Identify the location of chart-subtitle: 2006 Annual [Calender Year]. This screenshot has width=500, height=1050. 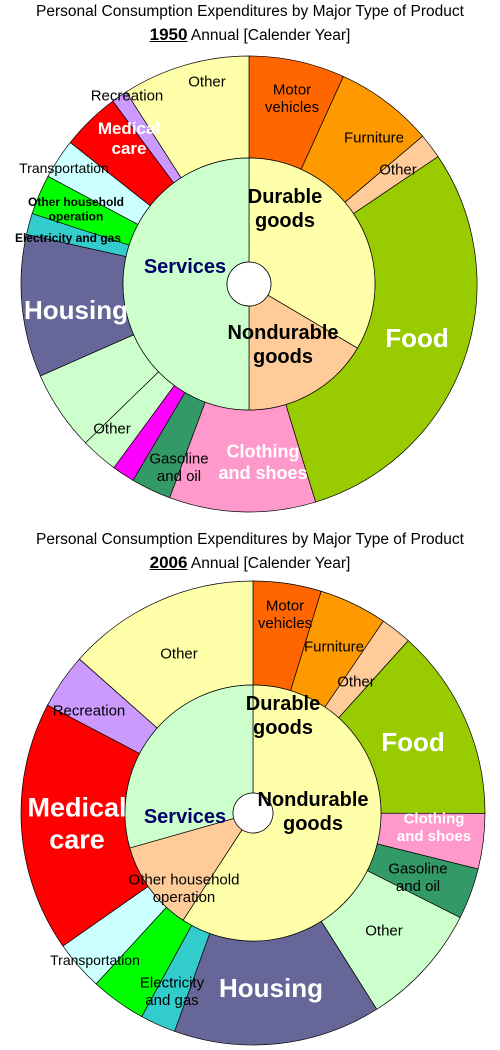
(250, 563).